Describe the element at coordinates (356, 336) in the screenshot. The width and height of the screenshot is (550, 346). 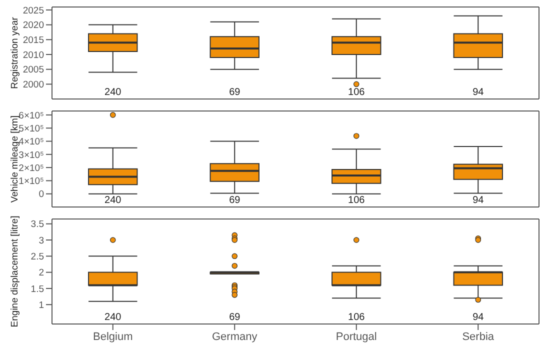
I see `x-tick-label: Portugal` at that location.